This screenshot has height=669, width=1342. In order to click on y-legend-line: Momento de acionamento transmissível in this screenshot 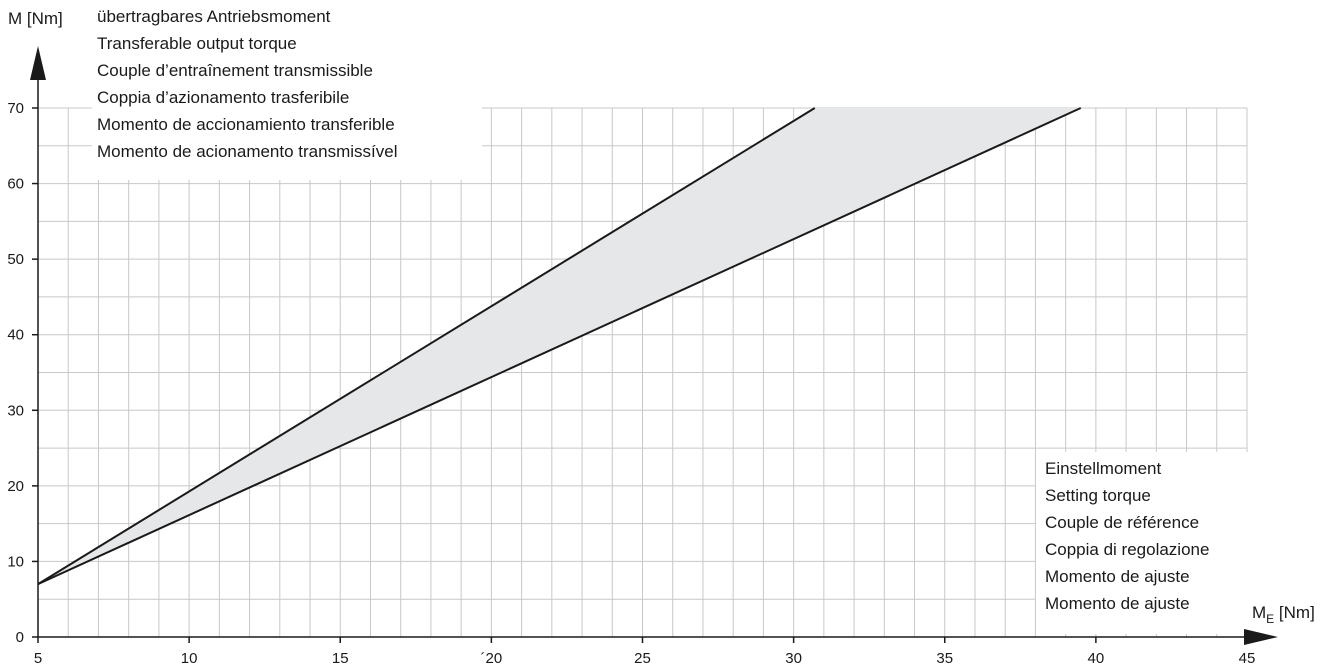, I will do `click(247, 151)`.